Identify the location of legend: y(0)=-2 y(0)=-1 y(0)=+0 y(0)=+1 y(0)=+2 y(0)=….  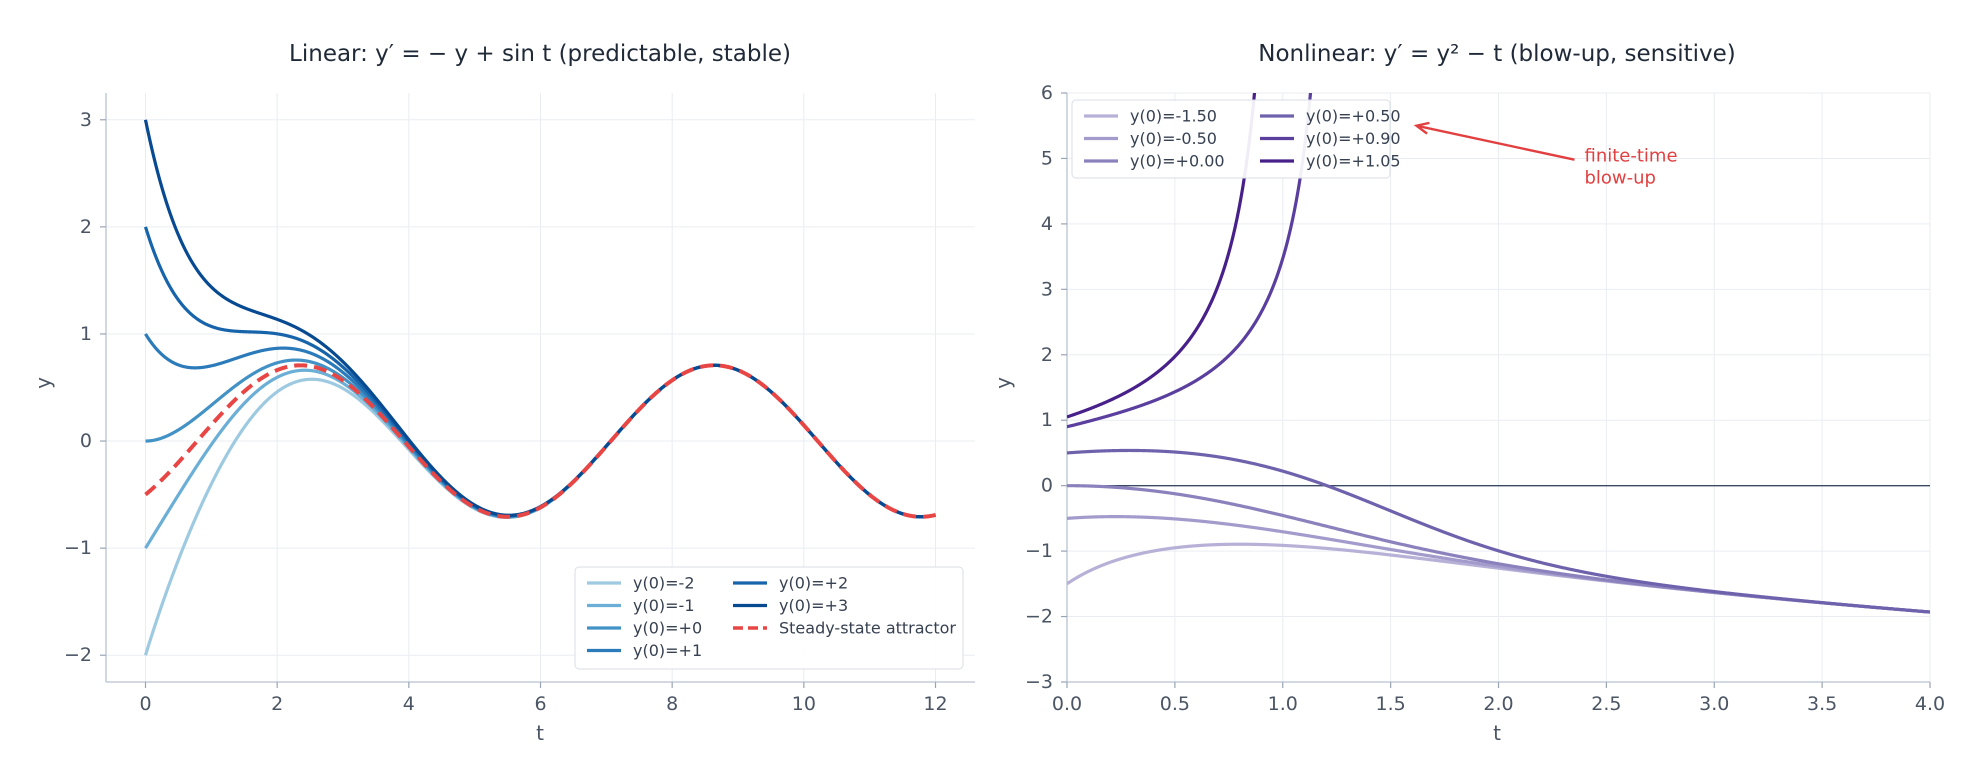
(769, 618).